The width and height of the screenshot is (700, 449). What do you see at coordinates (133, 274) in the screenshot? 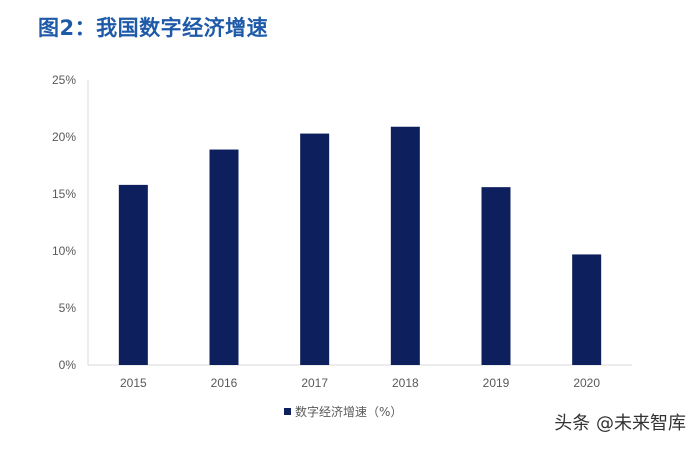
I see `bar-2015` at bounding box center [133, 274].